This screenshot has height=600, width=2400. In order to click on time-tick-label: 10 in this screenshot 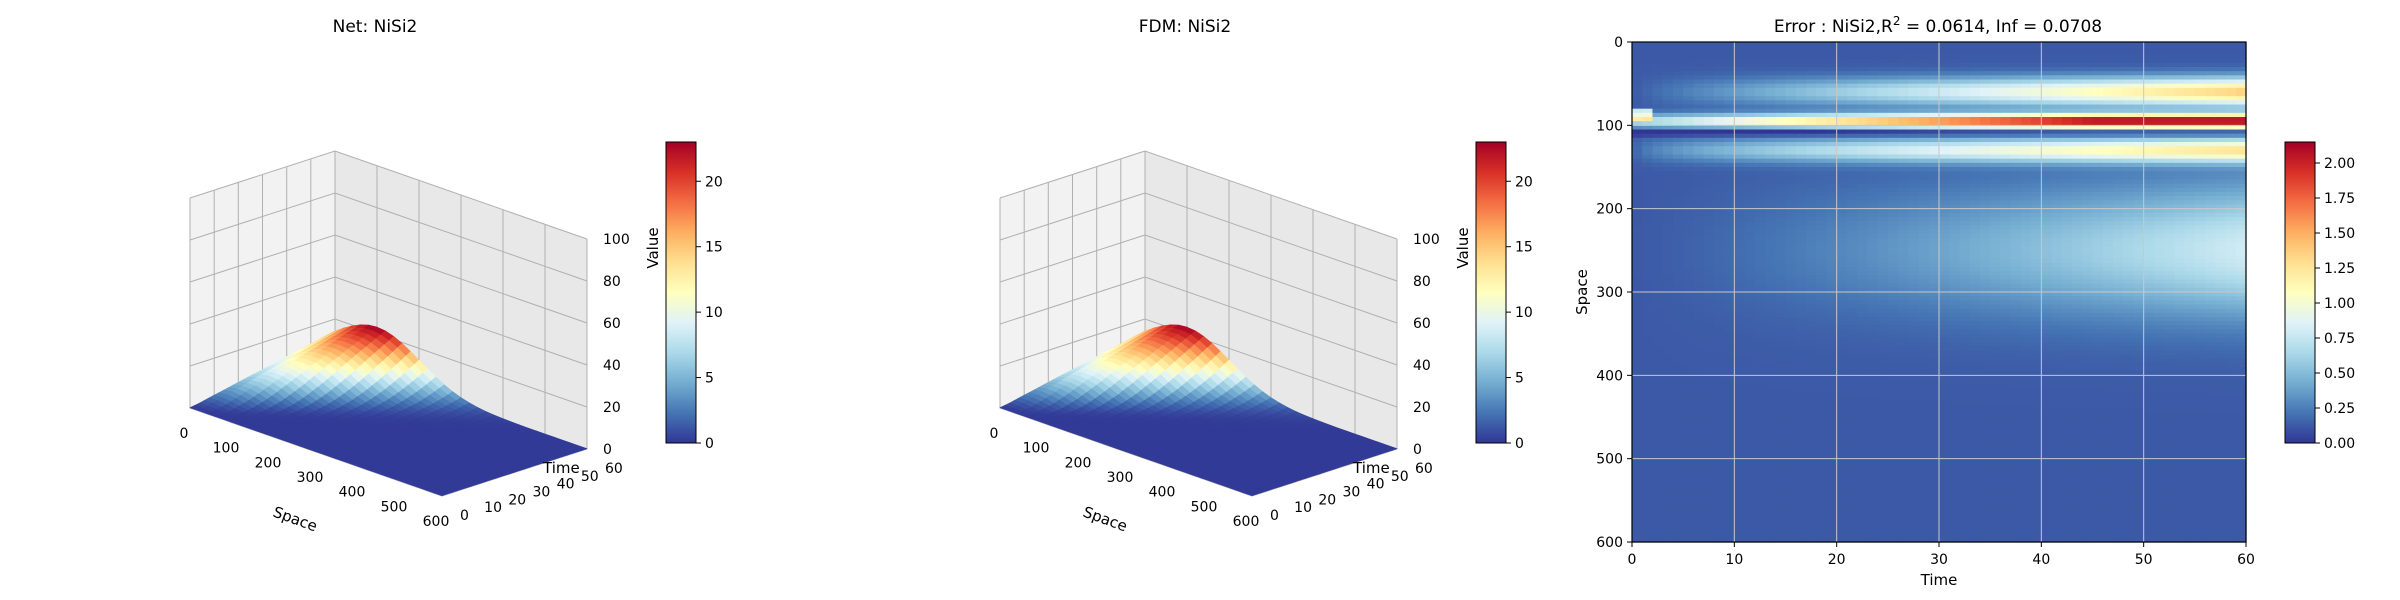, I will do `click(1303, 508)`.